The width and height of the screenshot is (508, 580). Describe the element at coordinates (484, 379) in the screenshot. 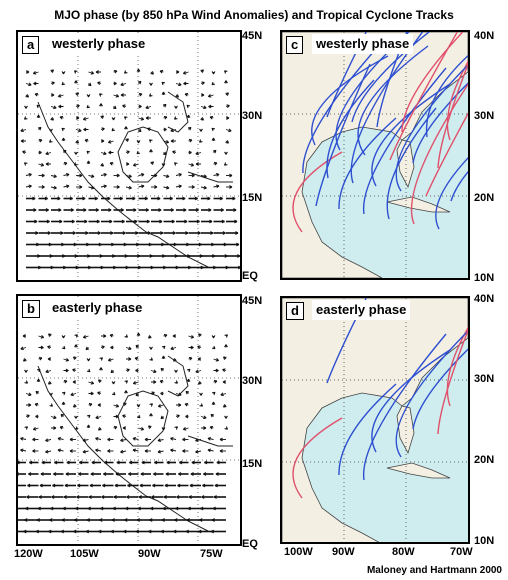

I see `lat-label-d-30n: 30N` at that location.